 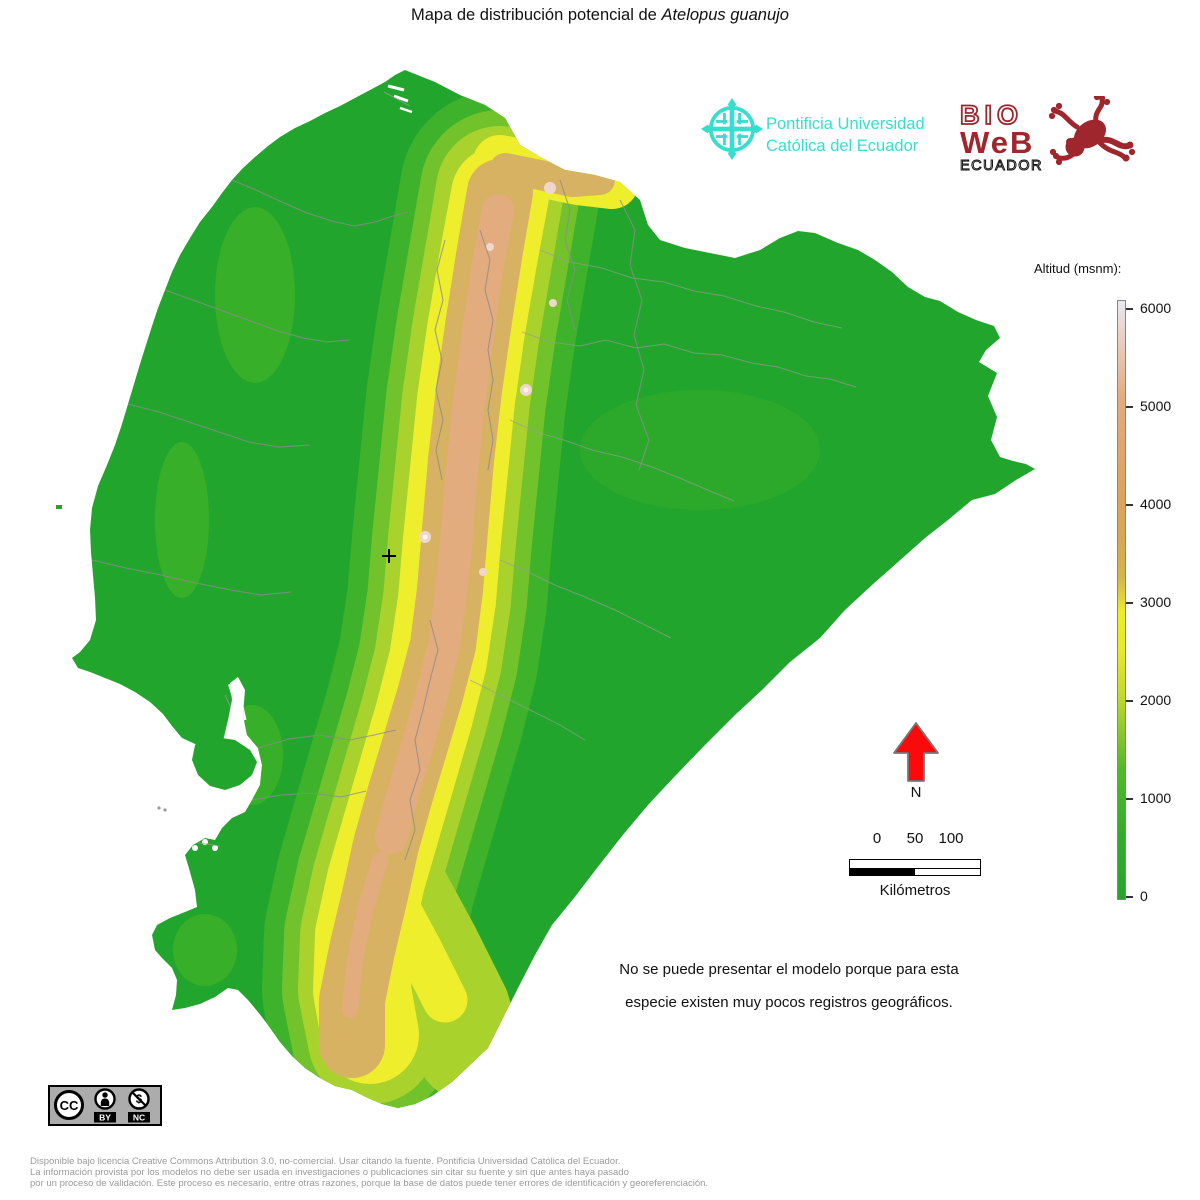 I want to click on tick-label: 4000, so click(x=1156, y=504).